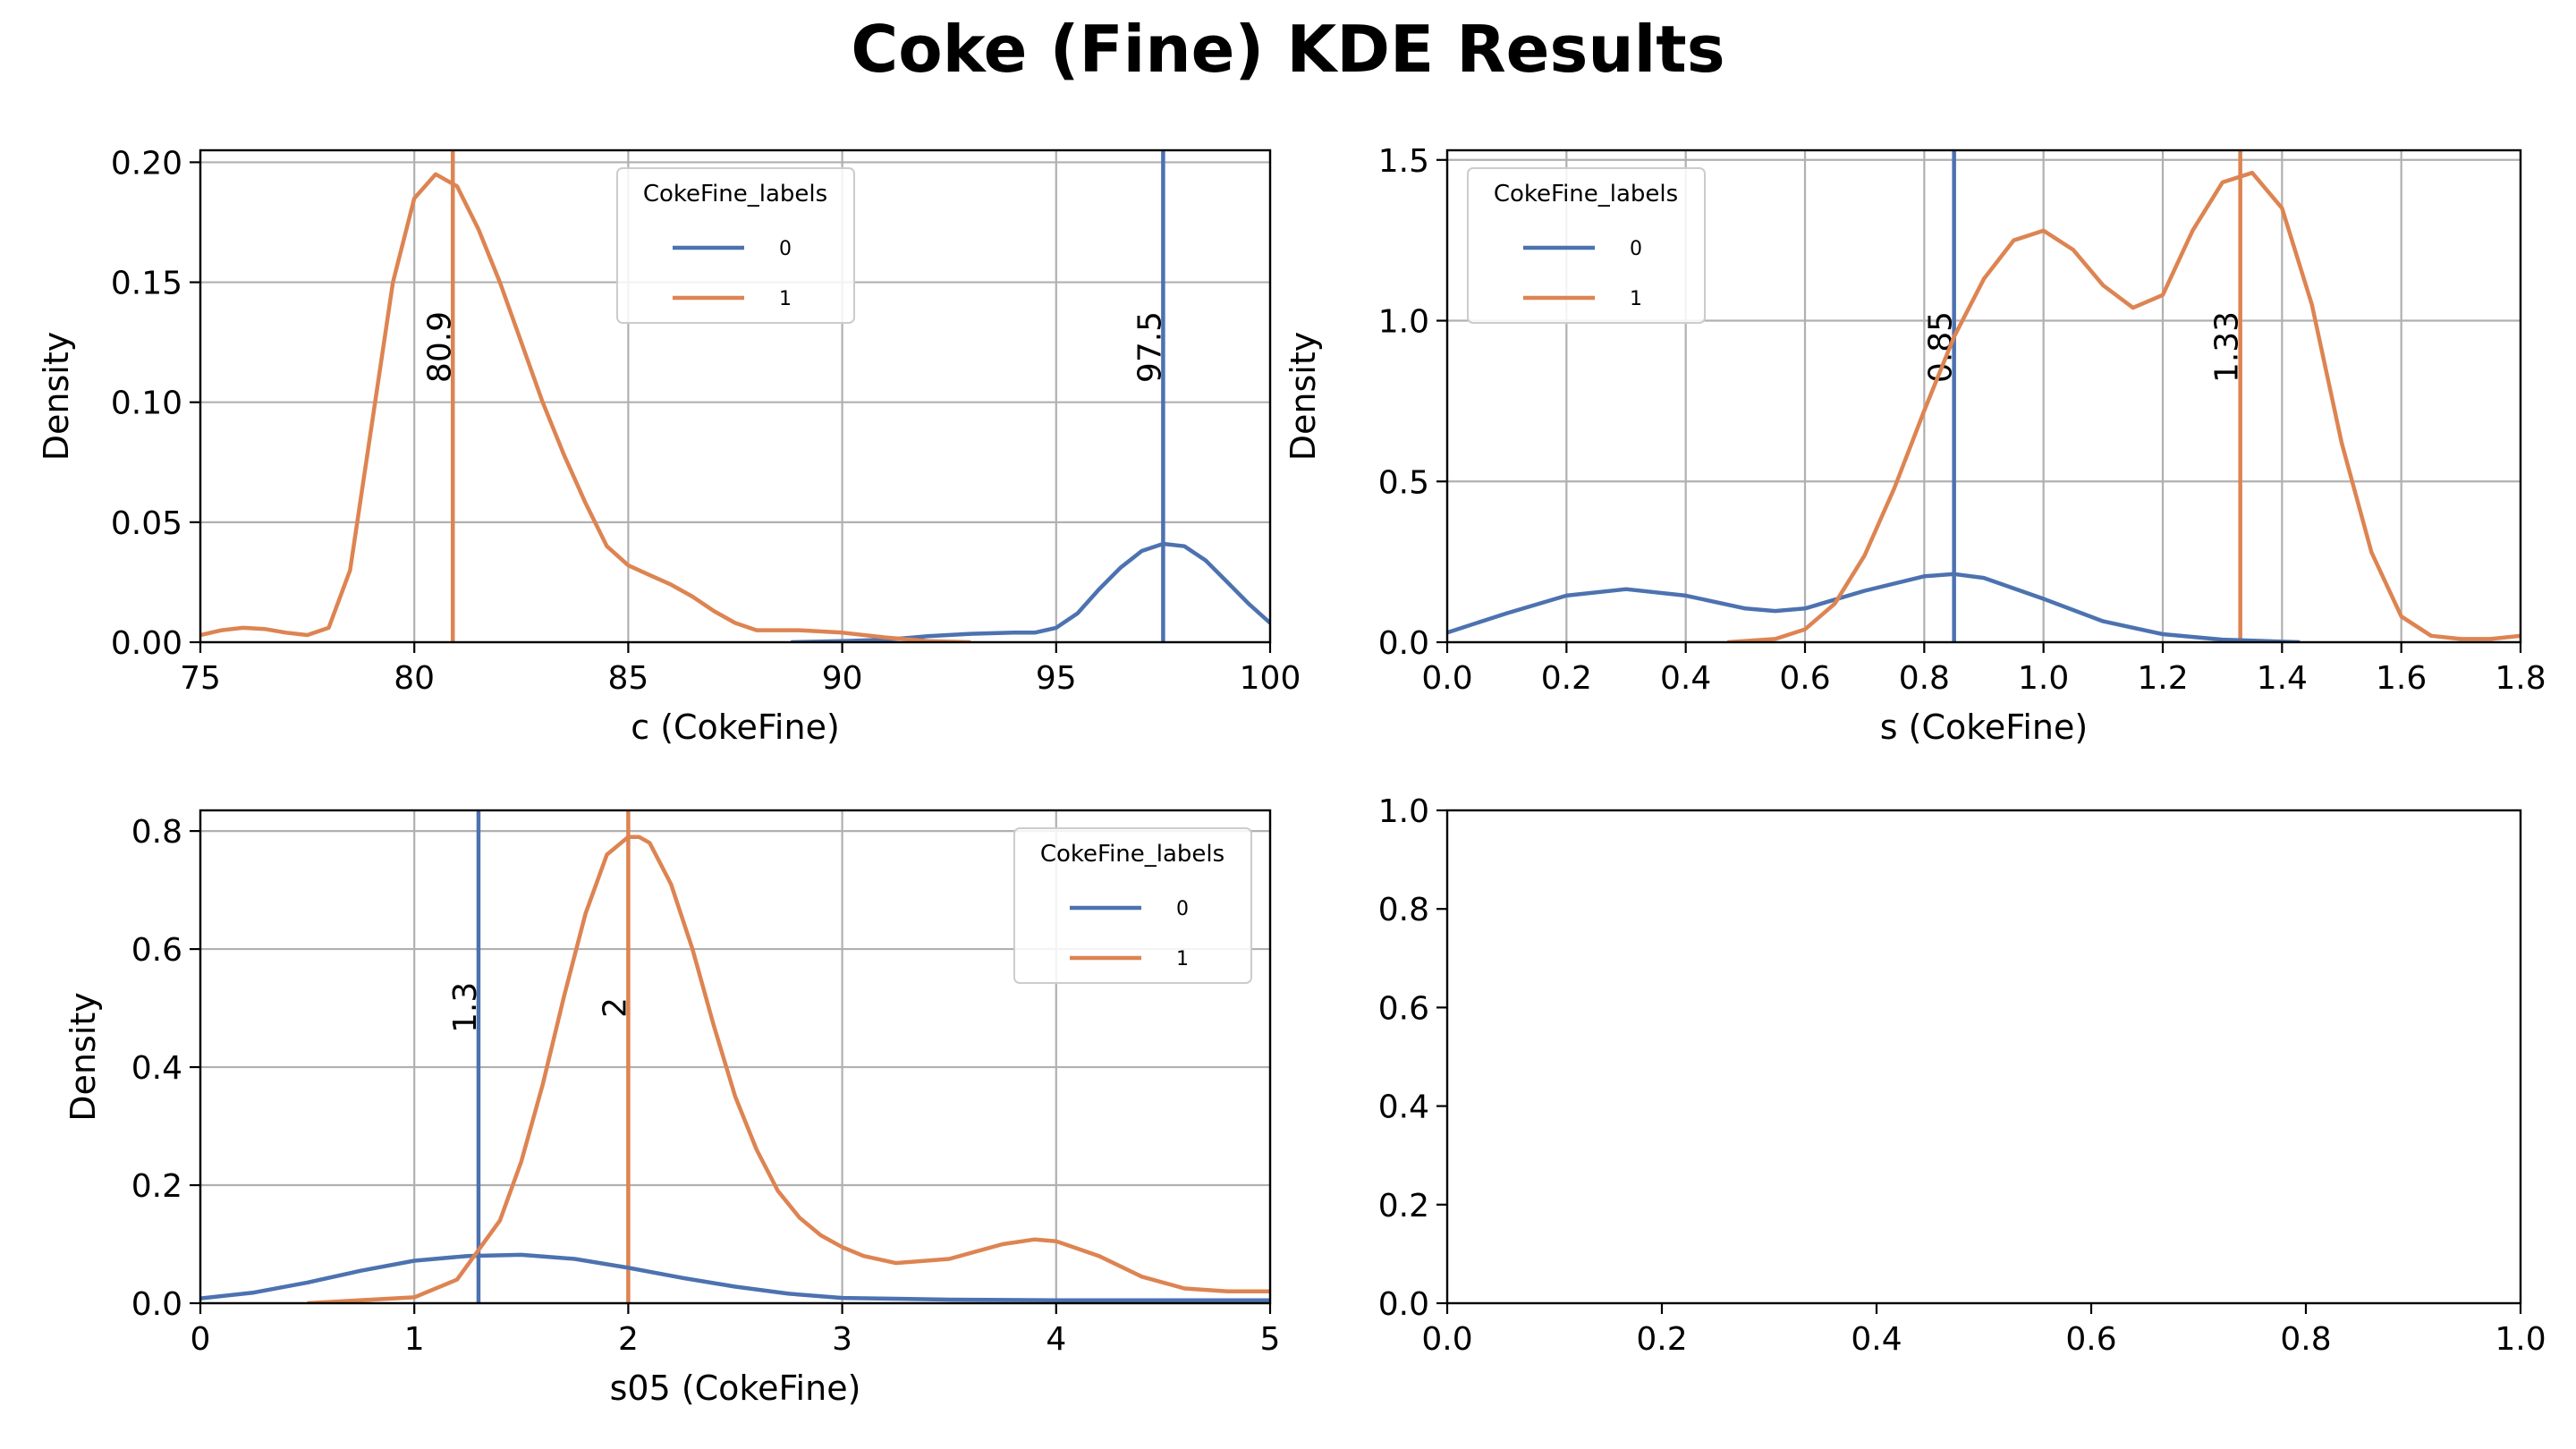  What do you see at coordinates (1403, 482) in the screenshot?
I see `y-tick-label: 0.5` at bounding box center [1403, 482].